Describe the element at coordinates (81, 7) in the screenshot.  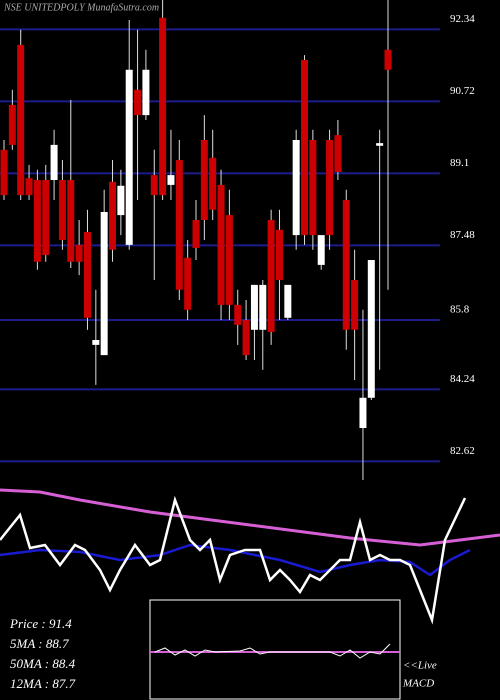
I see `chart-title: NSE UNITEDPOLY MunafaSutra.com` at that location.